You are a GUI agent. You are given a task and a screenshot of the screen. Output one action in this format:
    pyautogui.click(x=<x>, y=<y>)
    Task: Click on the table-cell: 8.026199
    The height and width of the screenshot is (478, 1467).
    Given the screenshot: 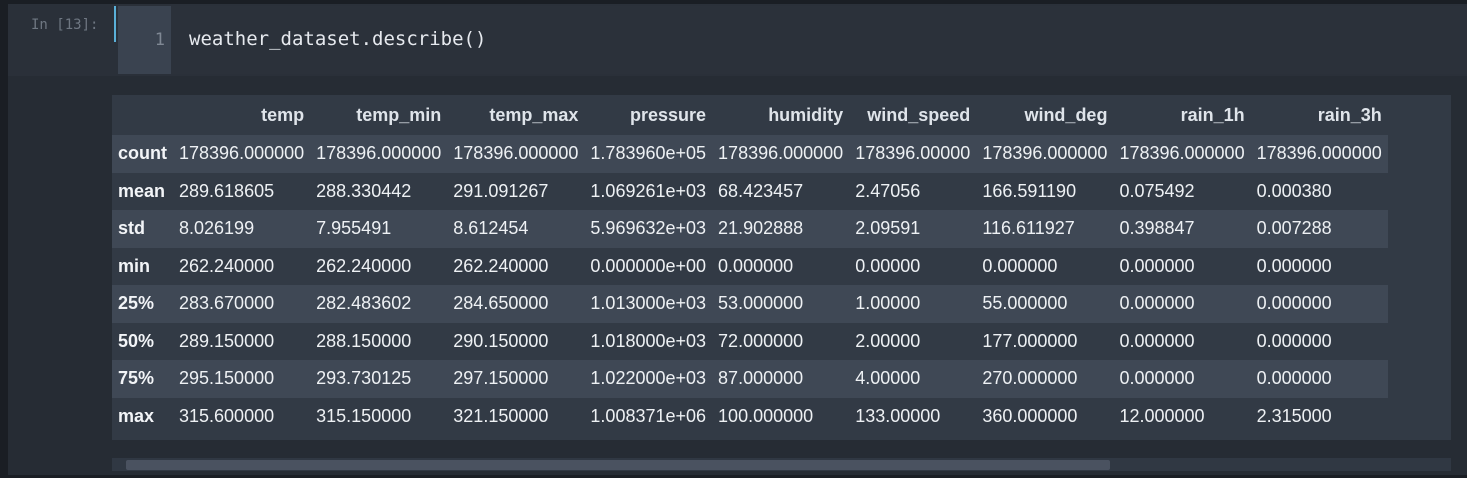 What is the action you would take?
    pyautogui.click(x=217, y=228)
    